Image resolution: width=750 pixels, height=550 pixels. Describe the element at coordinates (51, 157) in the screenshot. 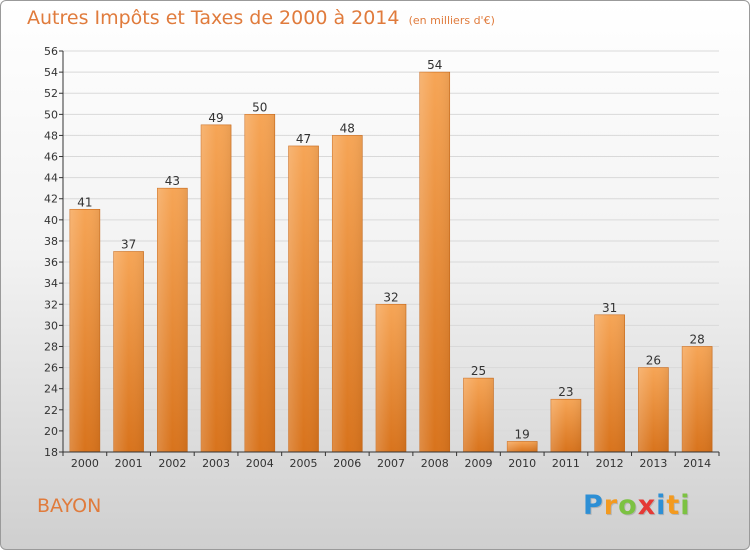

I see `y-tick-label: 46` at that location.